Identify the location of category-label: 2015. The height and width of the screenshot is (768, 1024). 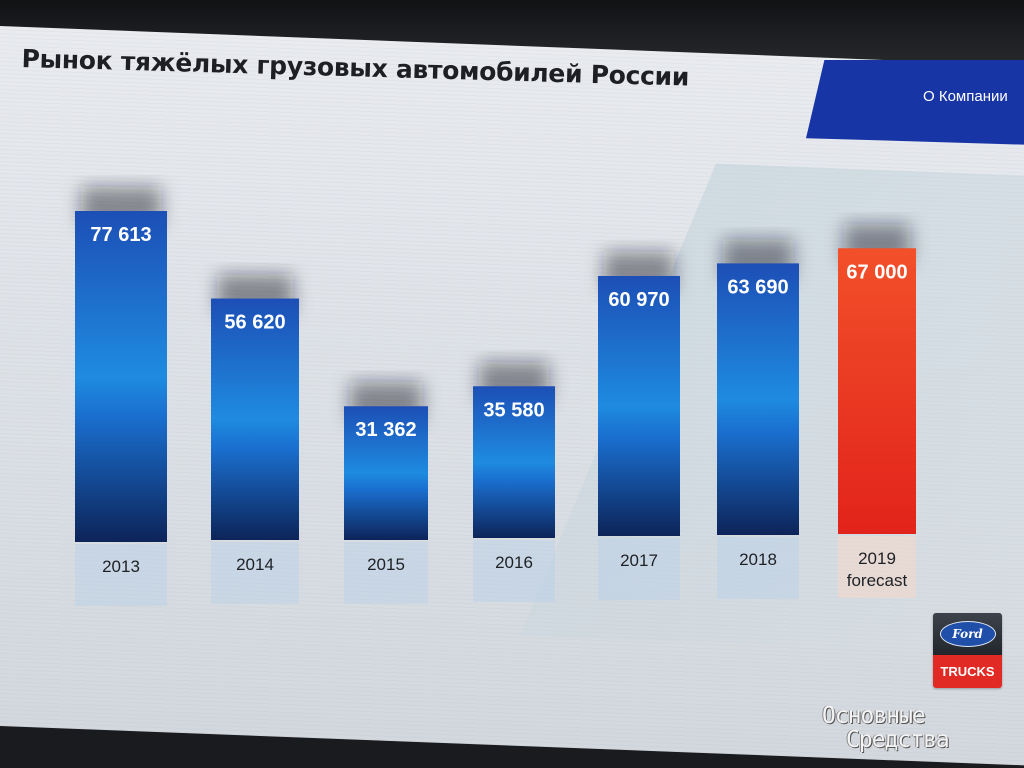
(386, 564).